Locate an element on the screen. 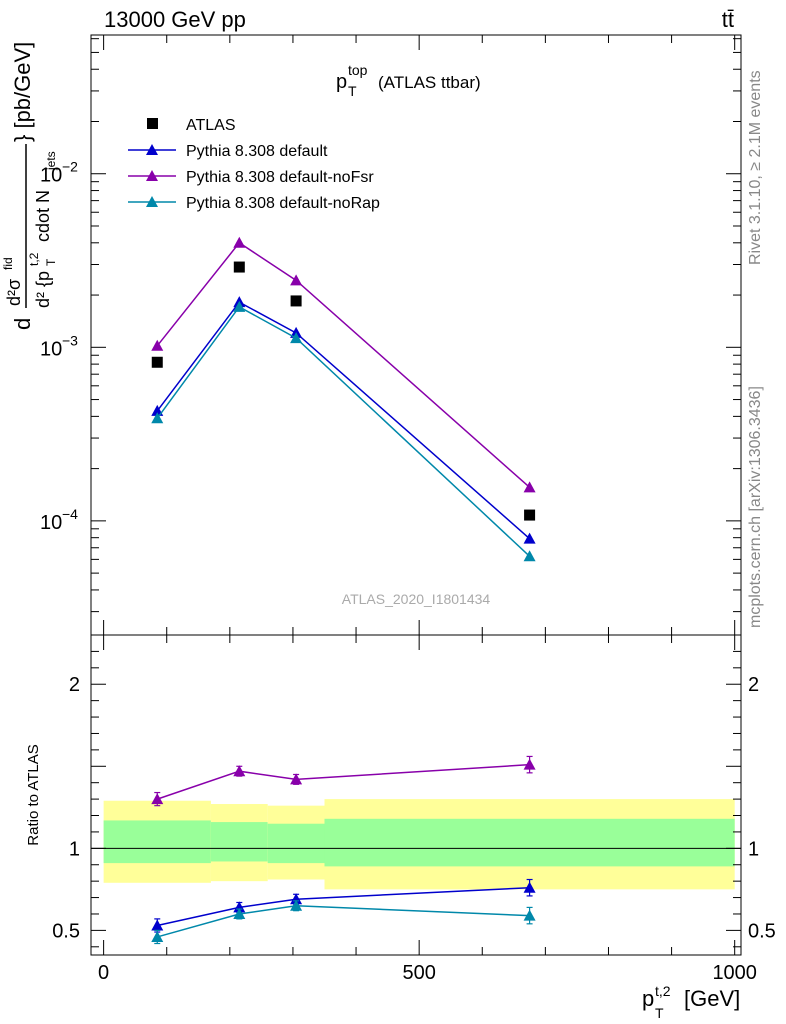 The image size is (786, 1024). ratio-ytick-label-right: 0.5 is located at coordinates (762, 931).